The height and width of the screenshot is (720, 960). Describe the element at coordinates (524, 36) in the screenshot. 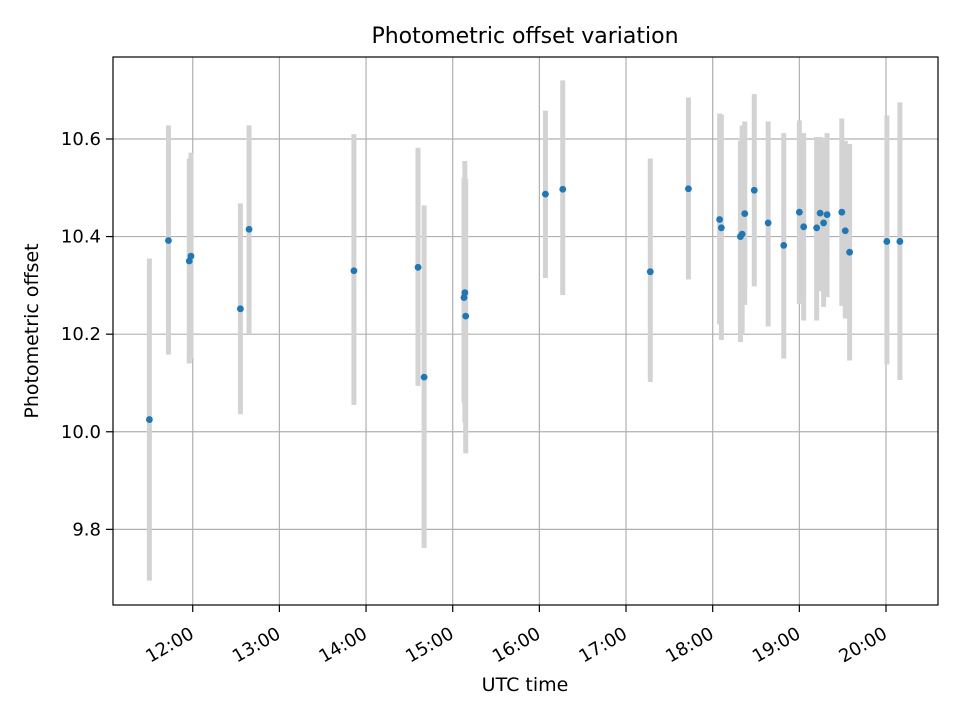

I see `chart-title: Photometric offset variation` at that location.